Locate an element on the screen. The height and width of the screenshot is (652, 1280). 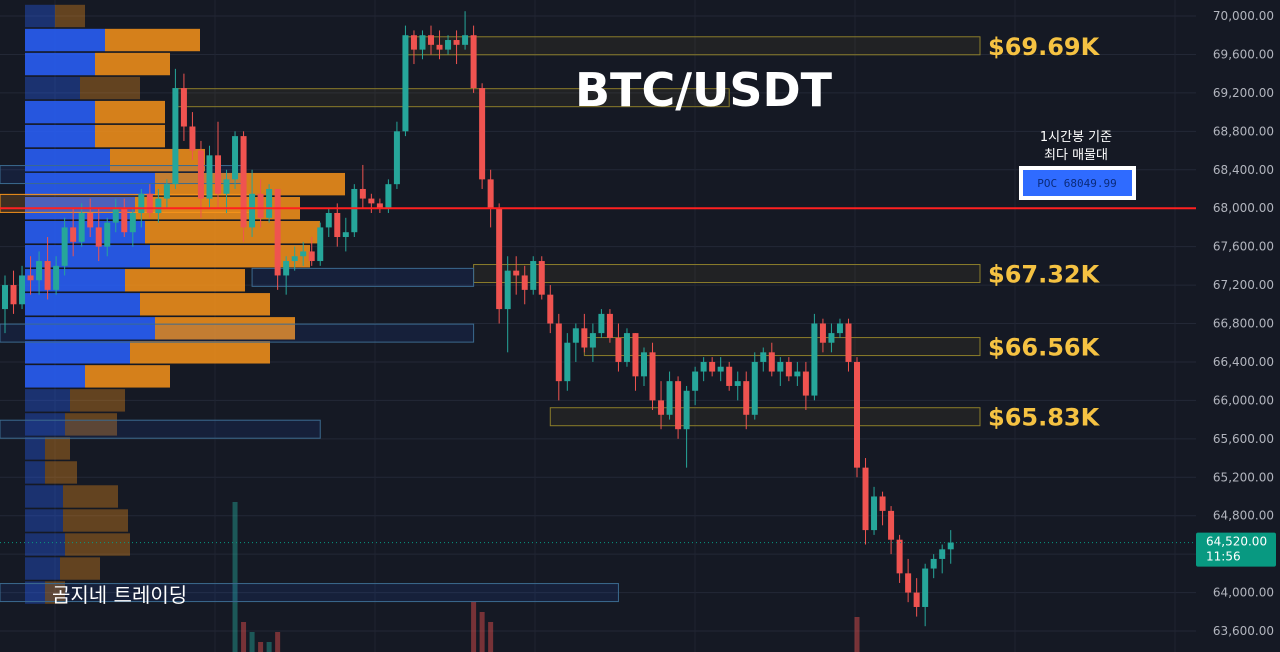
last-price-tag: 64,520.00 11:56 is located at coordinates (1236, 549).